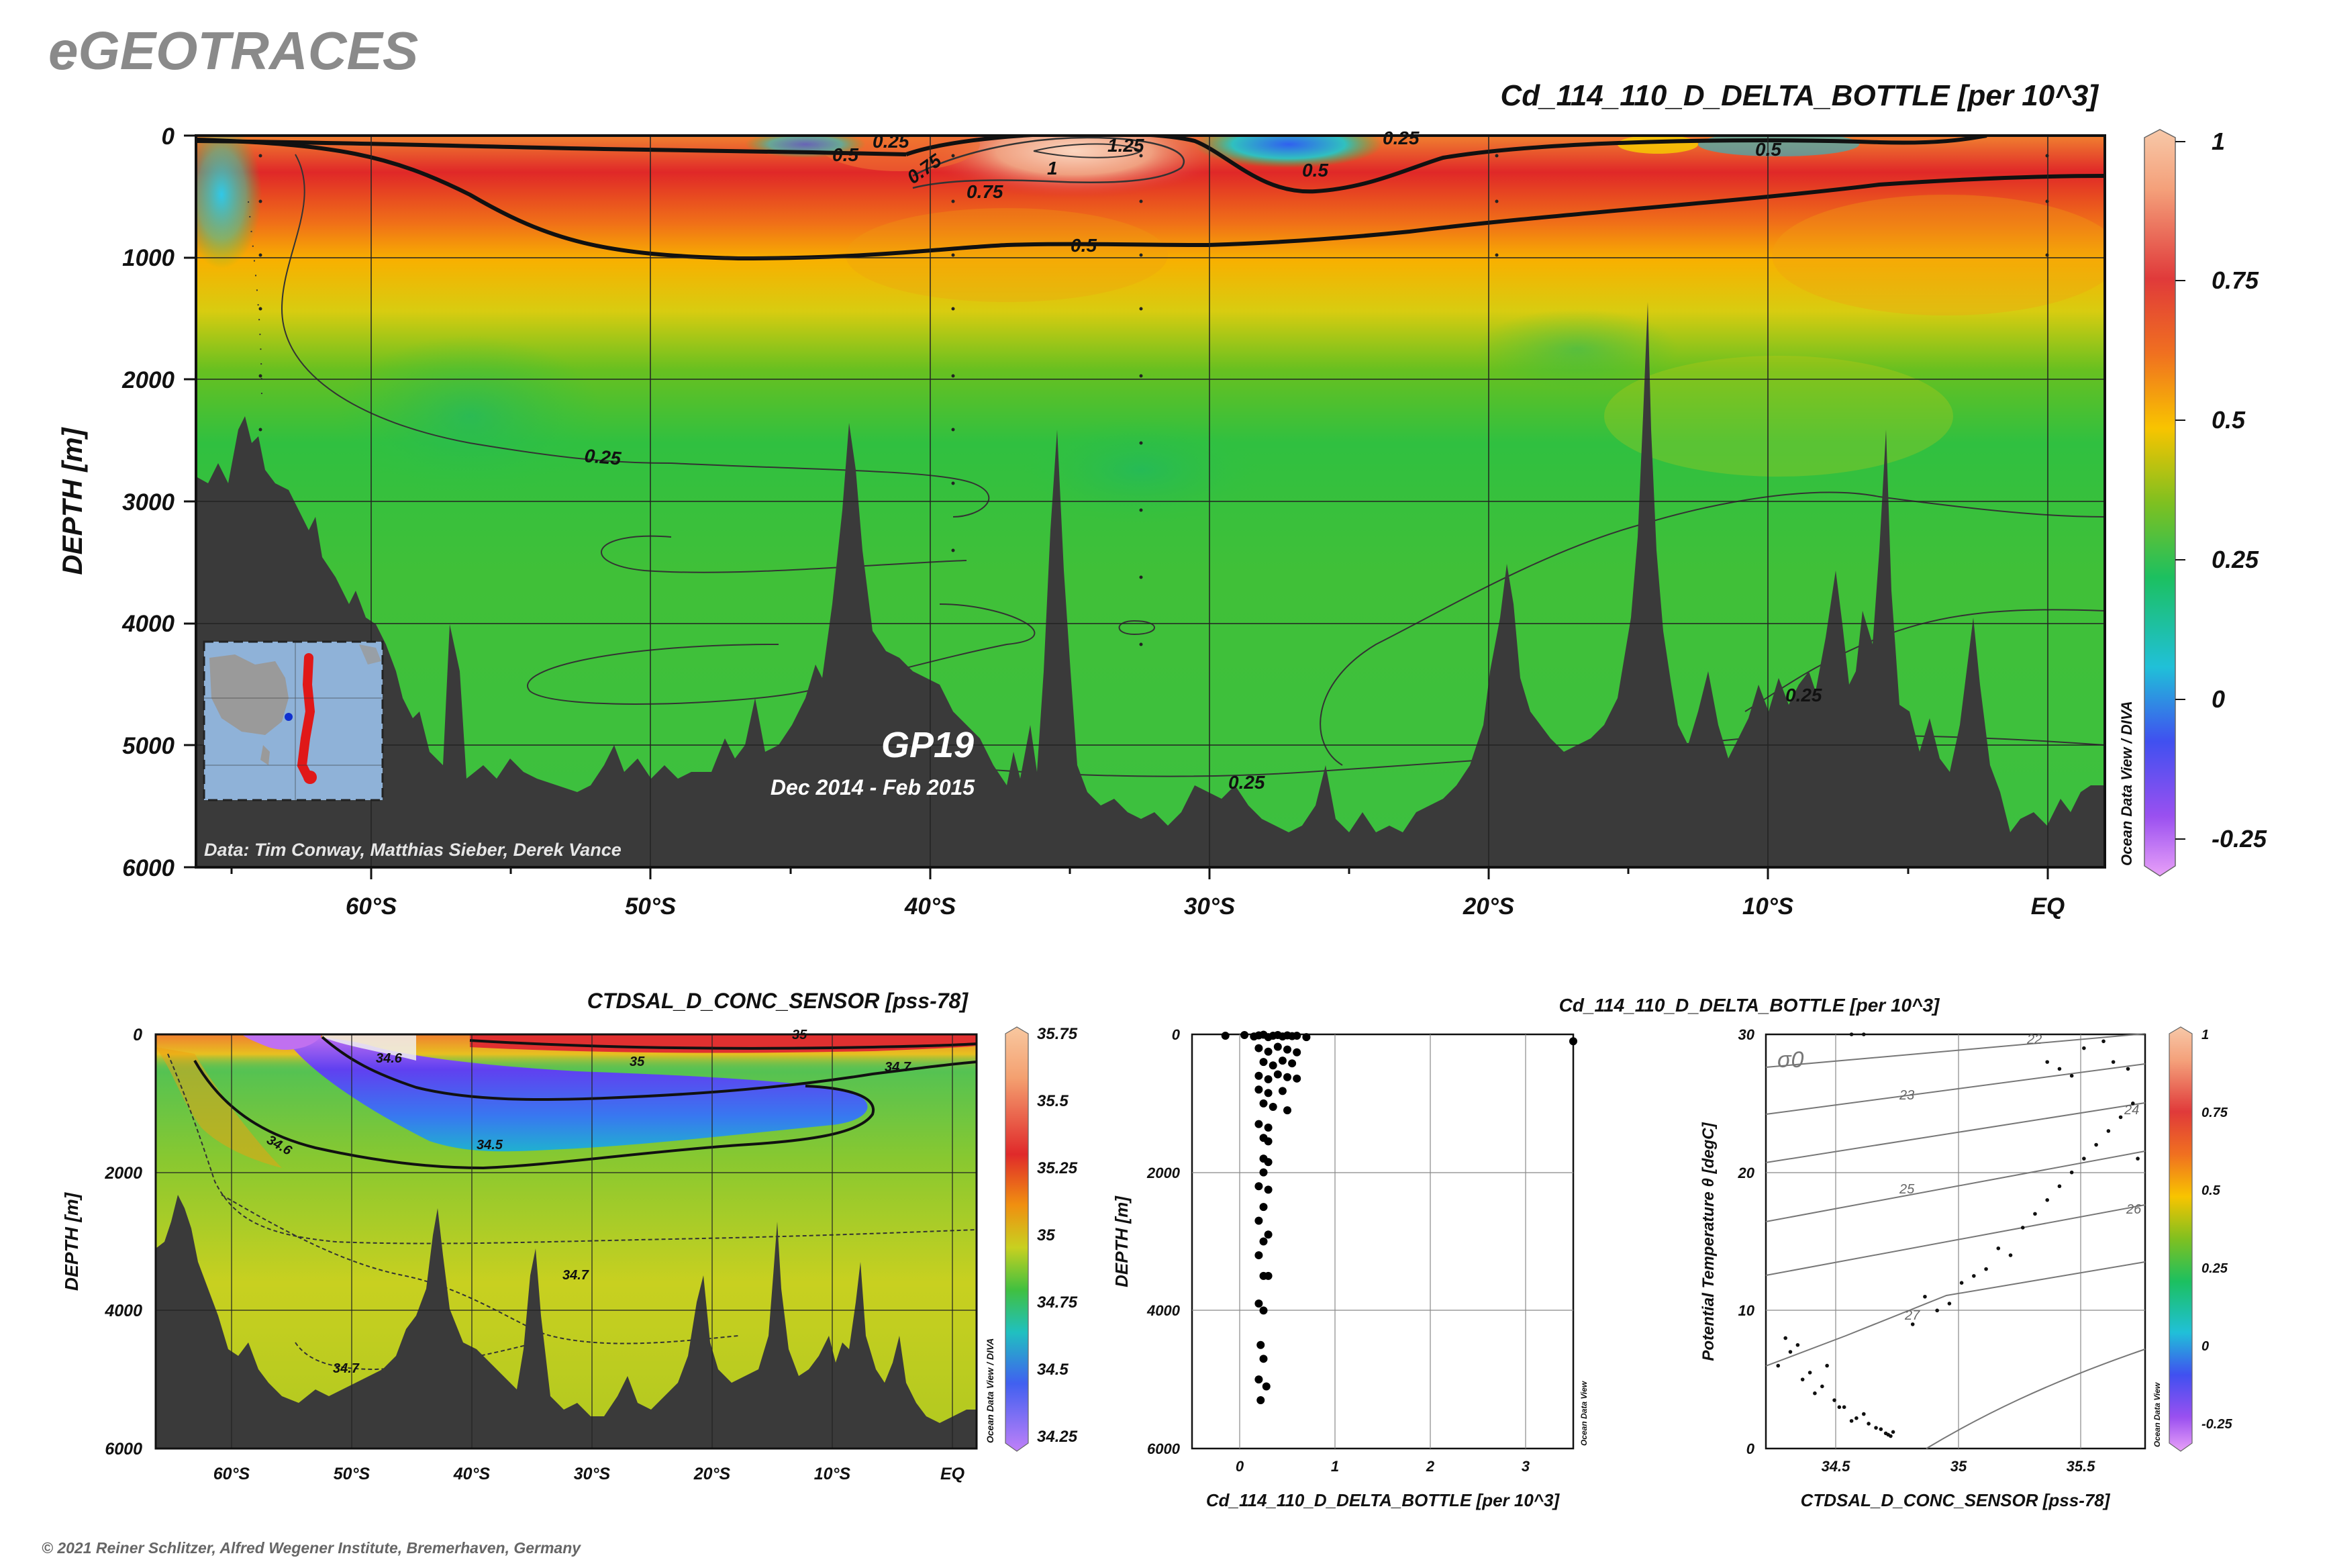 This screenshot has height=1568, width=2327. Describe the element at coordinates (1057, 1168) in the screenshot. I see `colorbar-tick-label: 35.25` at that location.